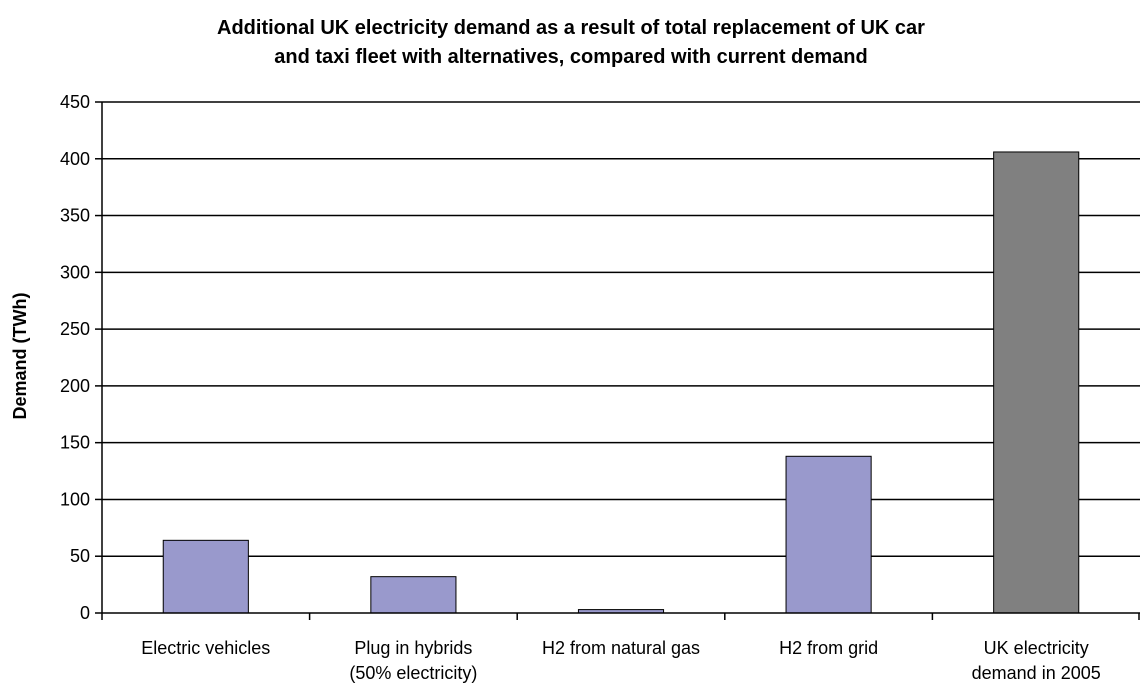  Describe the element at coordinates (413, 673) in the screenshot. I see `x-tick-label: (50% electricity)` at that location.